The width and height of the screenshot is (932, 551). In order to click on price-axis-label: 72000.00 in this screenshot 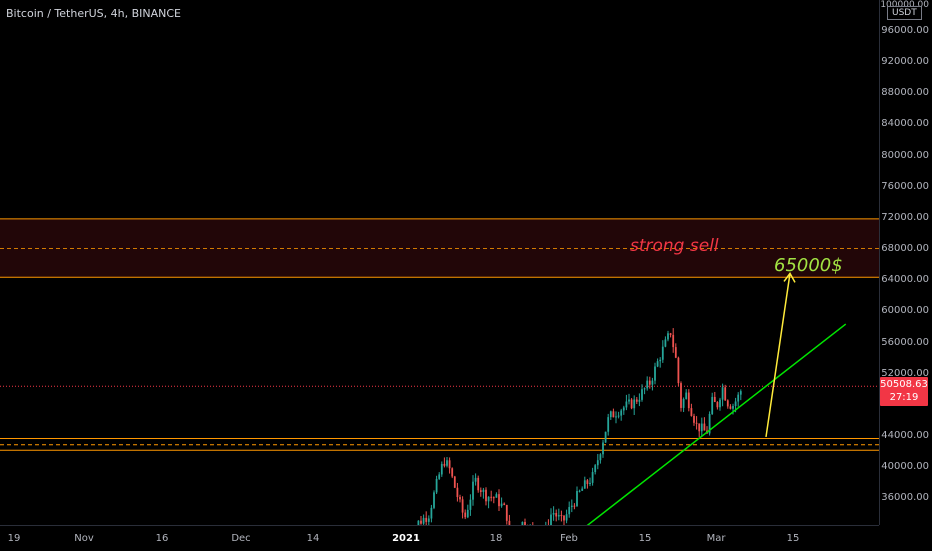, I will do `click(905, 217)`.